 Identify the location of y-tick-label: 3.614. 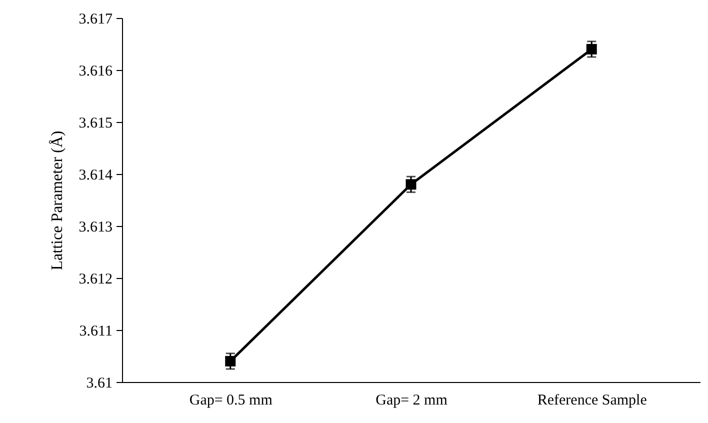
(95, 176).